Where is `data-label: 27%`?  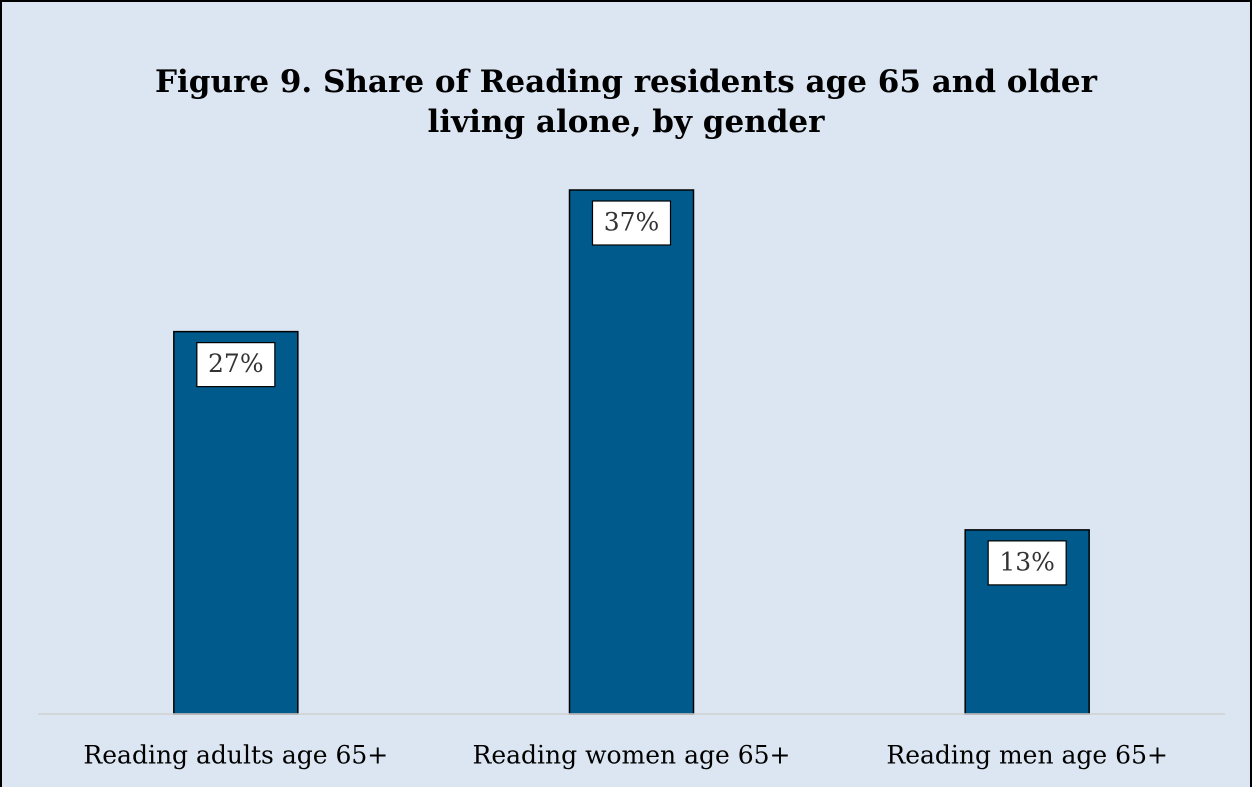 data-label: 27% is located at coordinates (236, 363).